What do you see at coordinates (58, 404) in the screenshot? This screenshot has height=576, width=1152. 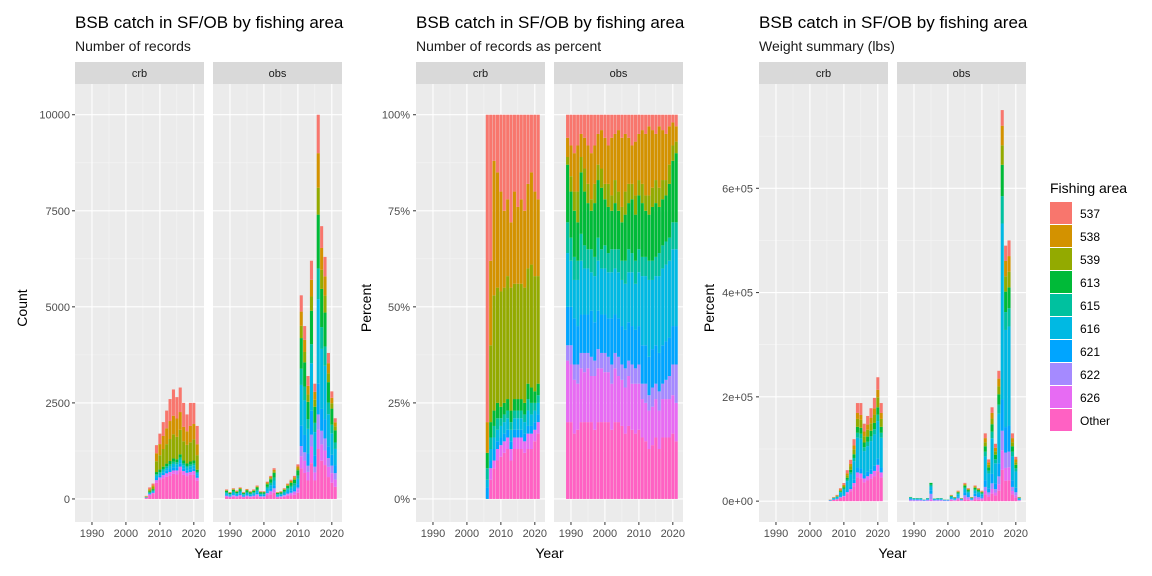 I see `y-tick-label: 2500` at bounding box center [58, 404].